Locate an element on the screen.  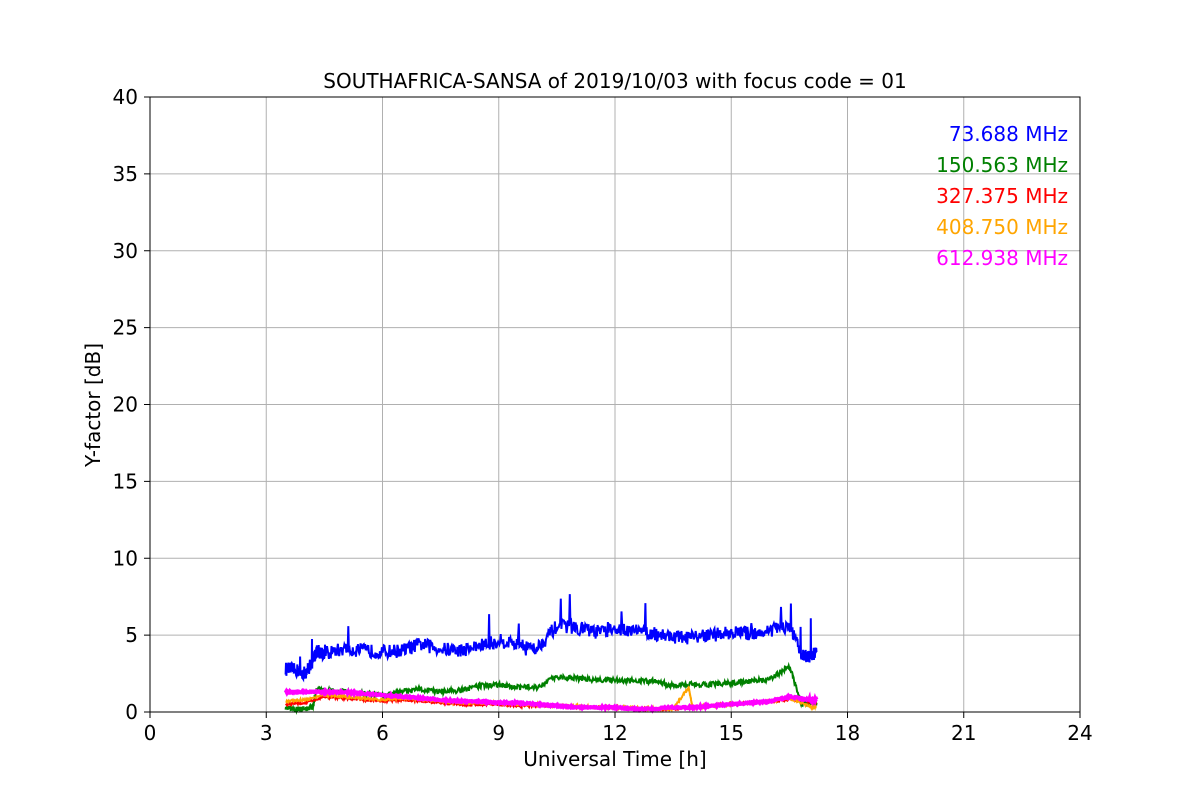
x-tick-label: 21 is located at coordinates (963, 733).